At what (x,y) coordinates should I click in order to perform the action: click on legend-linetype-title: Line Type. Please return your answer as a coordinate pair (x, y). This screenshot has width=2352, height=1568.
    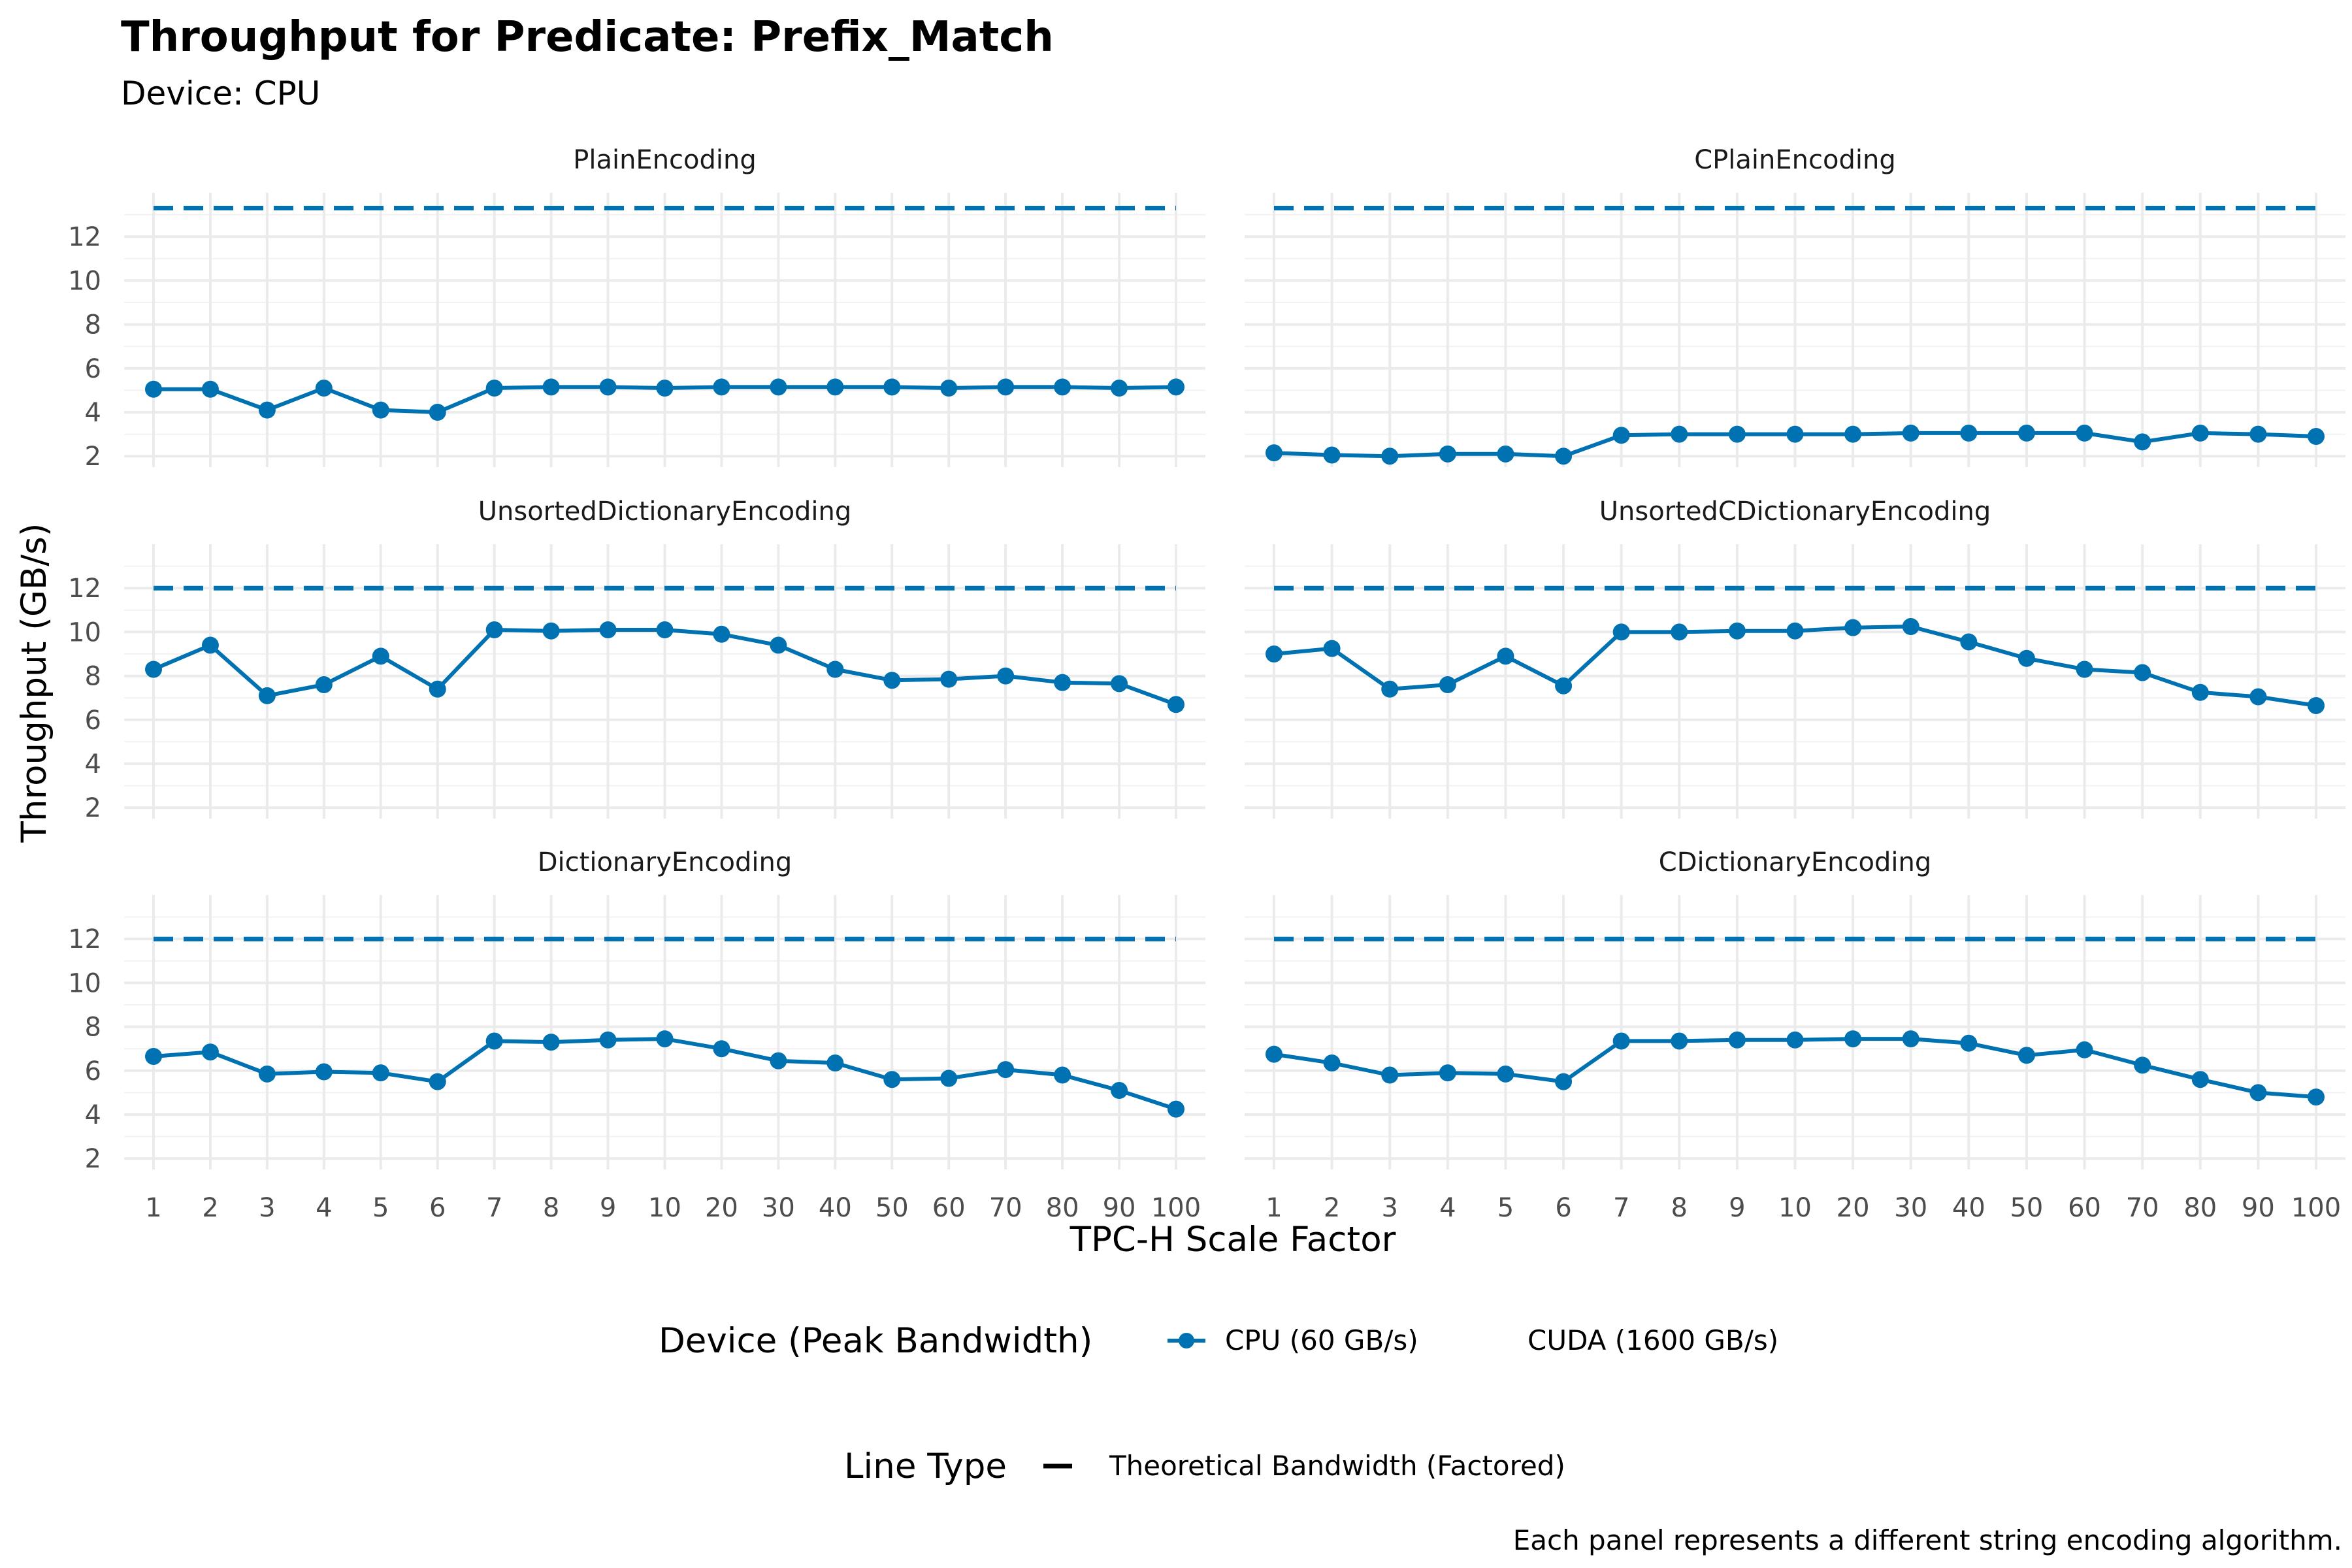
    Looking at the image, I should click on (925, 1466).